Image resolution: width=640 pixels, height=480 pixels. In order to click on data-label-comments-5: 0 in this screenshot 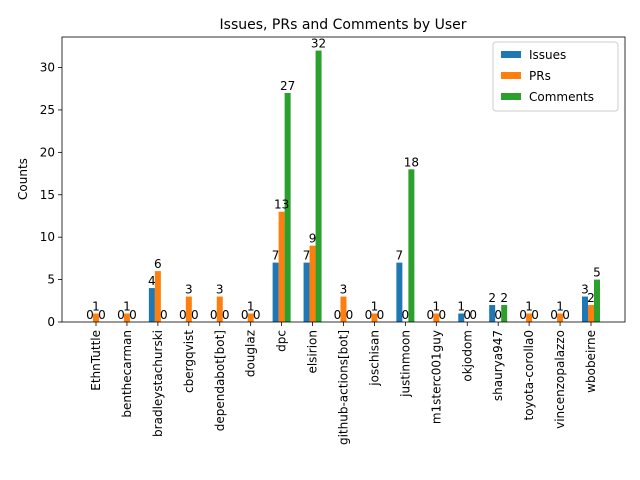, I will do `click(257, 315)`.